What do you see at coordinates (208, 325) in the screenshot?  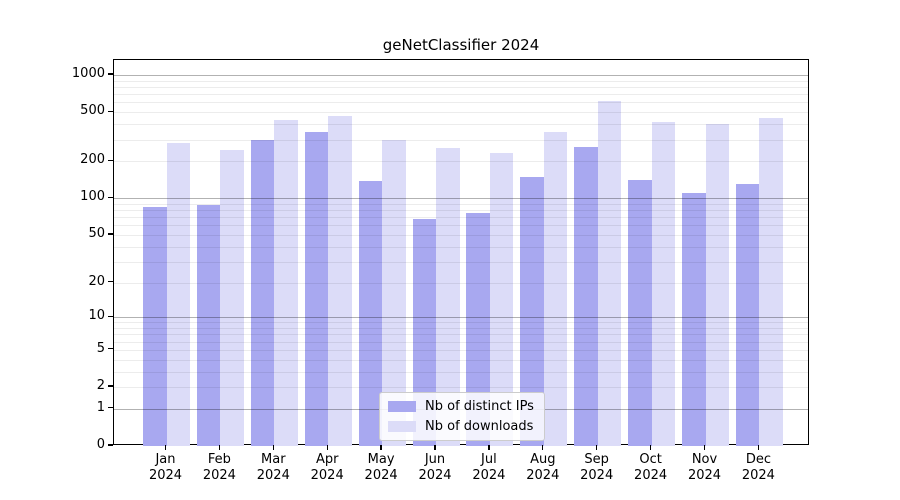 I see `ips-bar-feb` at bounding box center [208, 325].